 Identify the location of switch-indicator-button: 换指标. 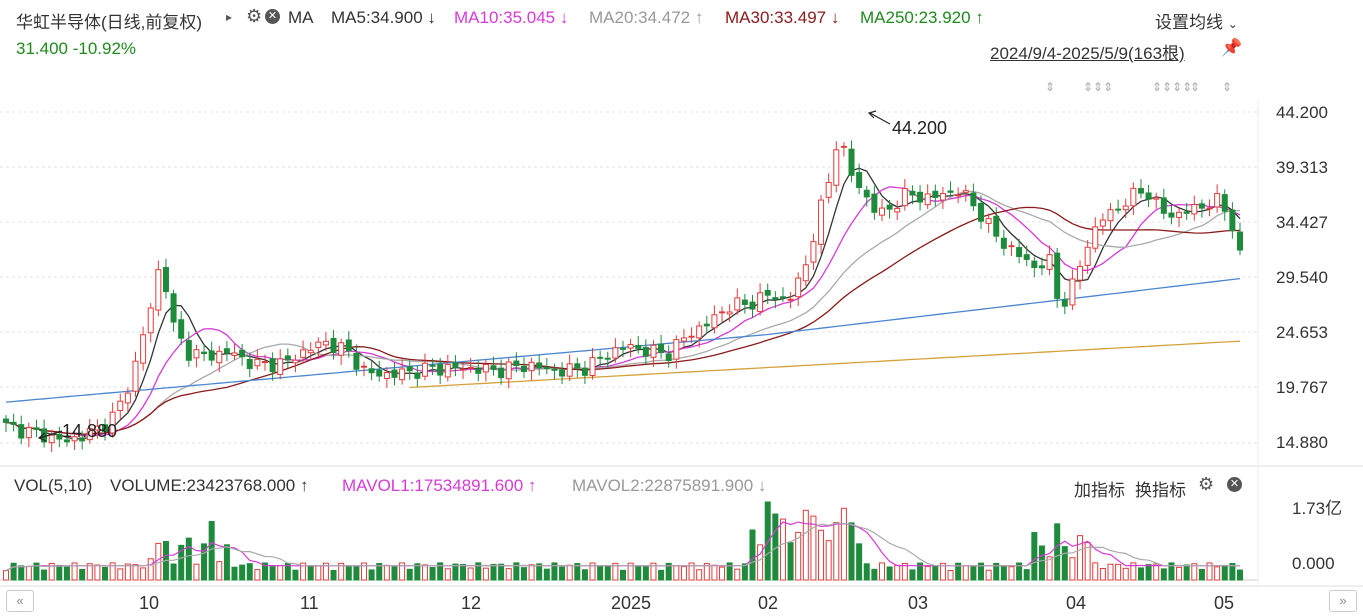
(1160, 490).